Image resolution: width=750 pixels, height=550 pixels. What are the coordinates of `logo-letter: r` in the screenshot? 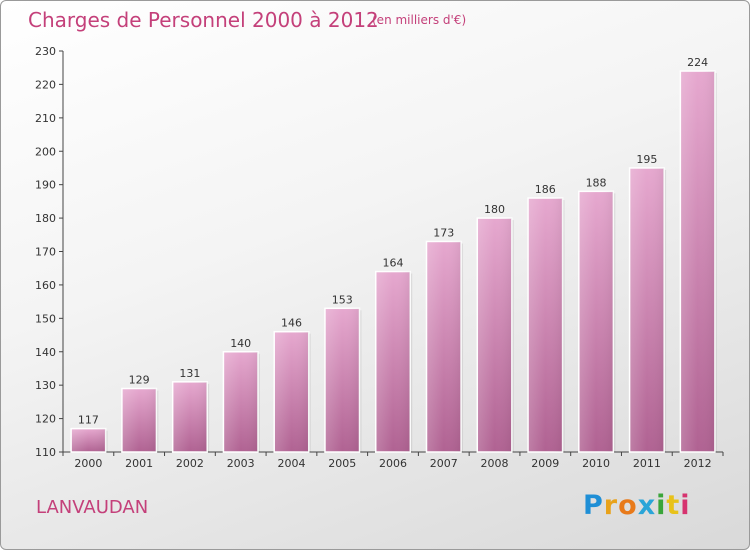 It's located at (611, 505).